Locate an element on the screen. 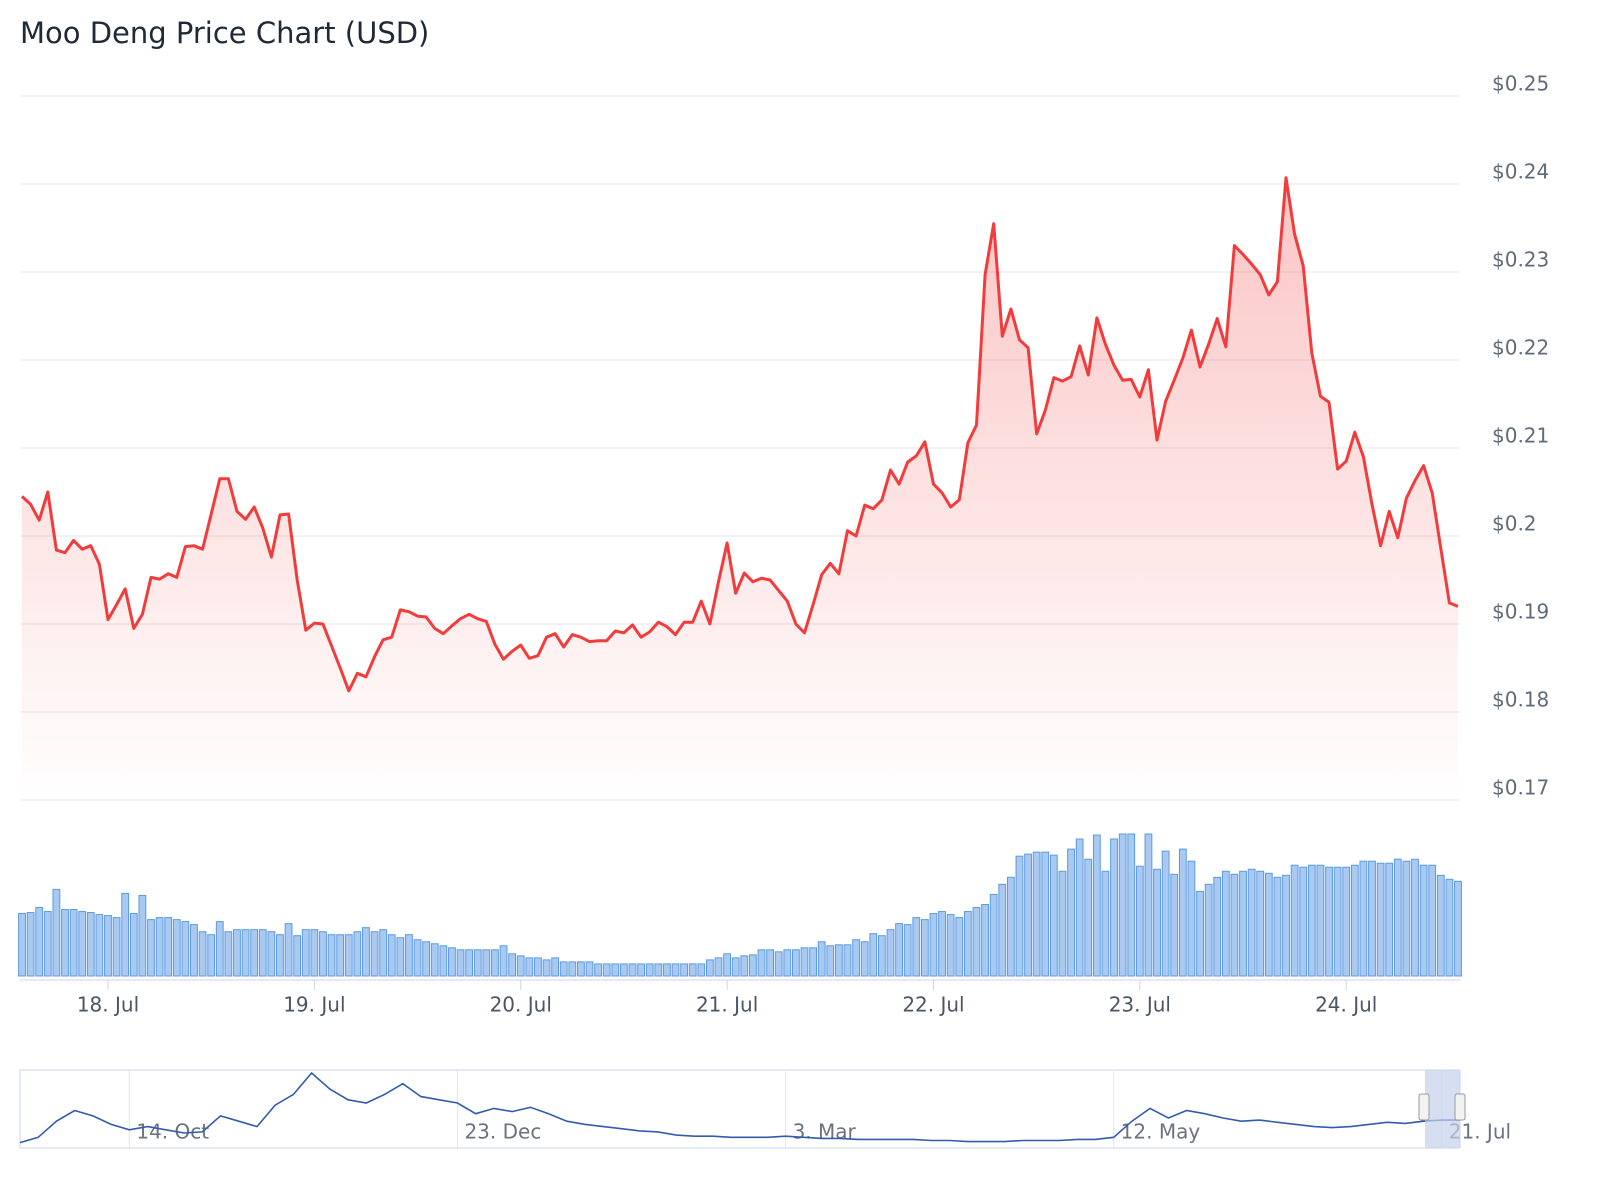  y-tick-label: $0.22 is located at coordinates (1520, 348).